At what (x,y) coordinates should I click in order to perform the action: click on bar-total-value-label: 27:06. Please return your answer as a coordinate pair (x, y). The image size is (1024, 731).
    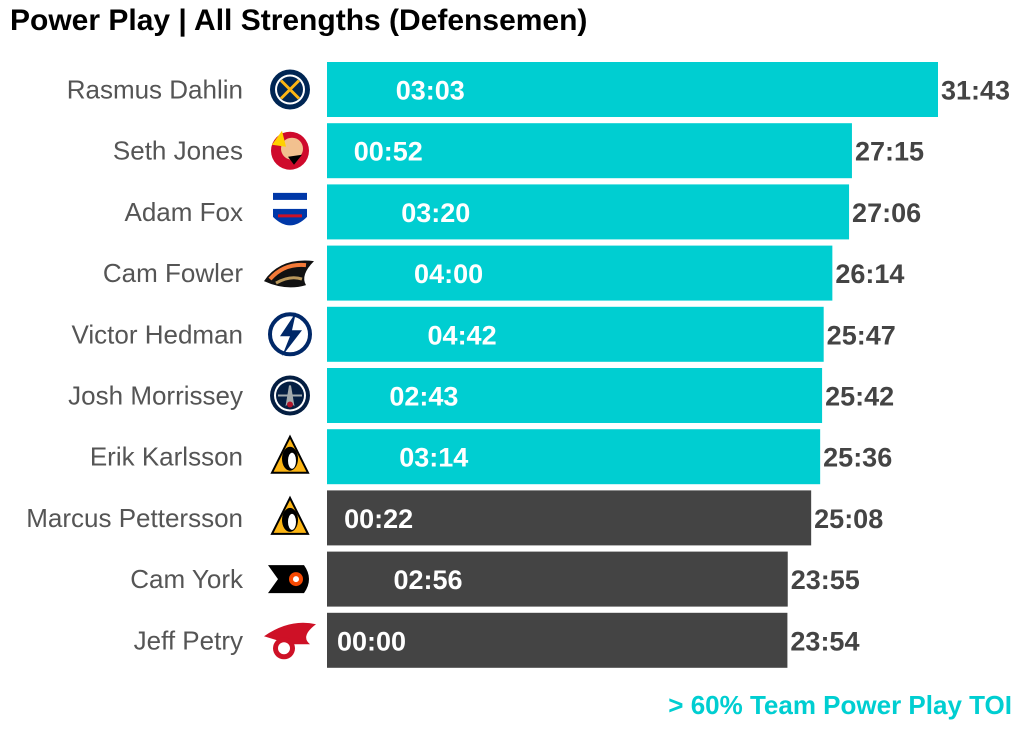
    Looking at the image, I should click on (886, 213).